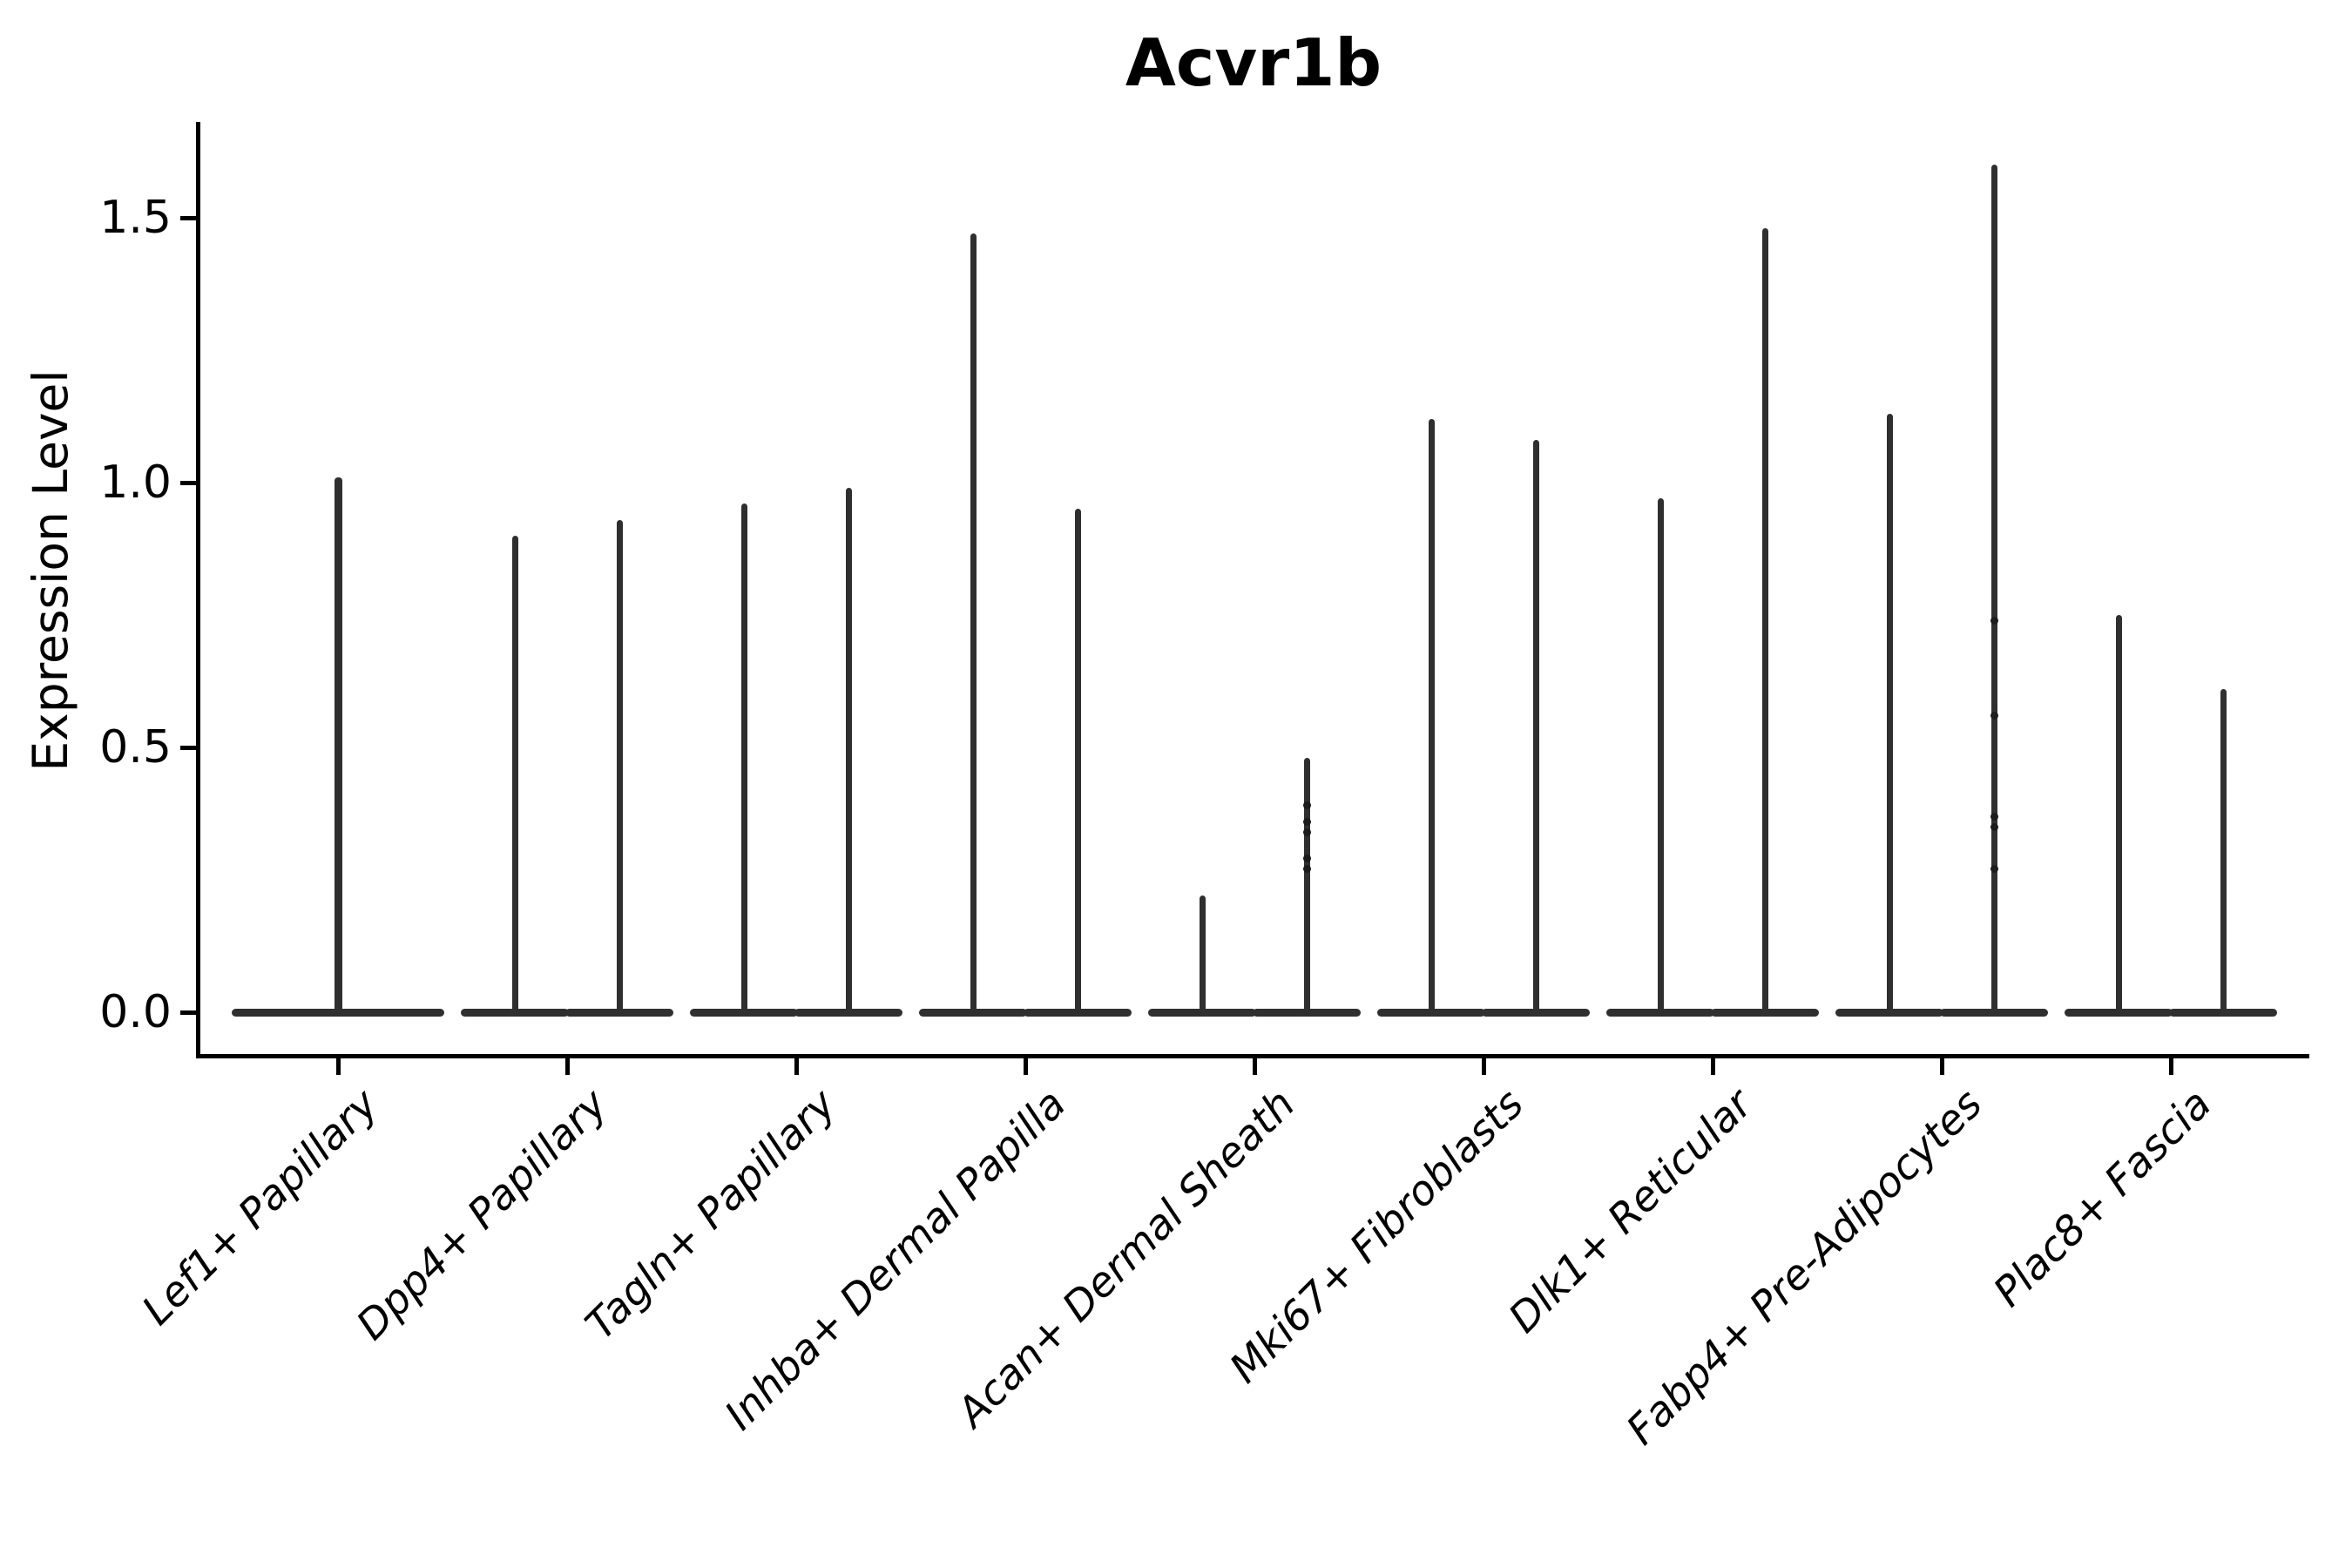 This screenshot has height=1568, width=2352. What do you see at coordinates (260, 1207) in the screenshot?
I see `x-tick-label: Lef1+ Papillary` at bounding box center [260, 1207].